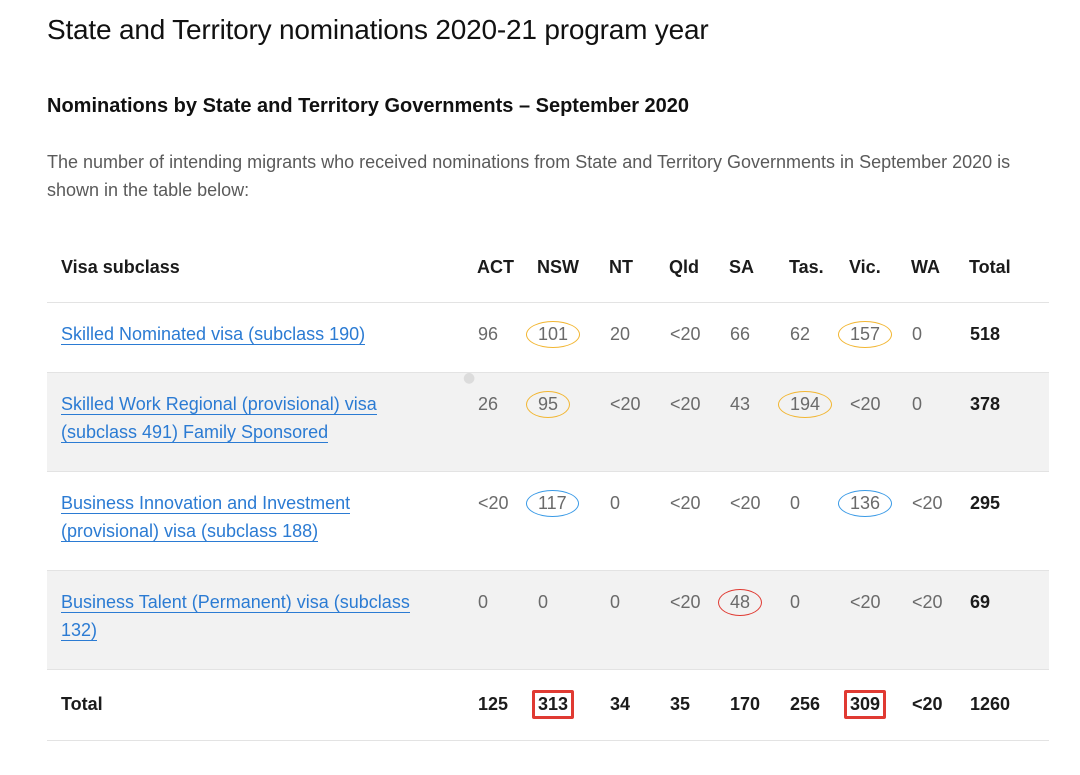 The height and width of the screenshot is (775, 1080). Describe the element at coordinates (1009, 620) in the screenshot. I see `row-total-cell: 69` at that location.